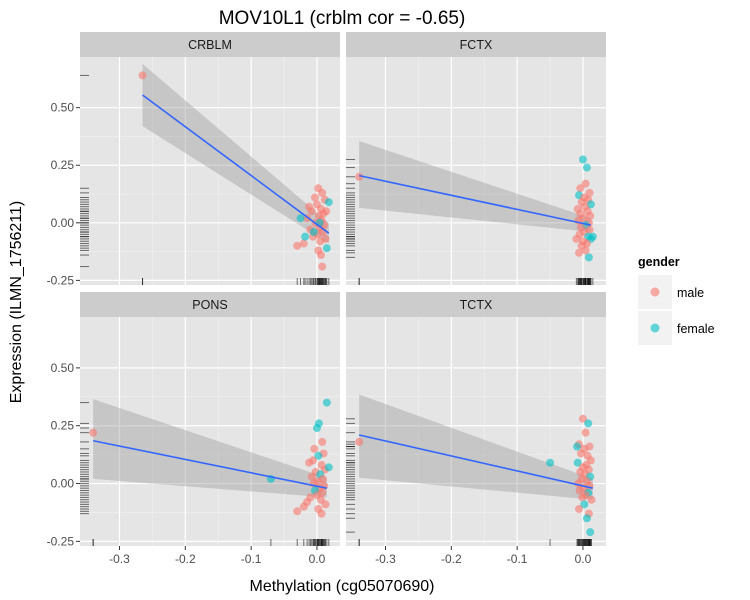 Image resolution: width=750 pixels, height=600 pixels. Describe the element at coordinates (696, 329) in the screenshot. I see `legend-label-female: female` at that location.